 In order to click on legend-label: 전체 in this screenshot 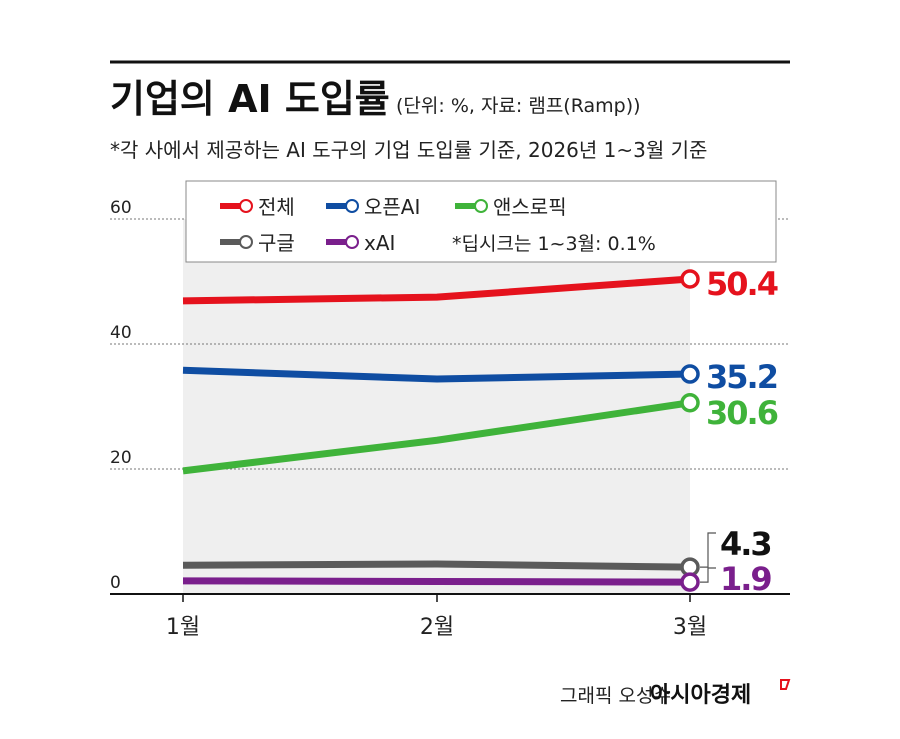, I will do `click(276, 207)`.